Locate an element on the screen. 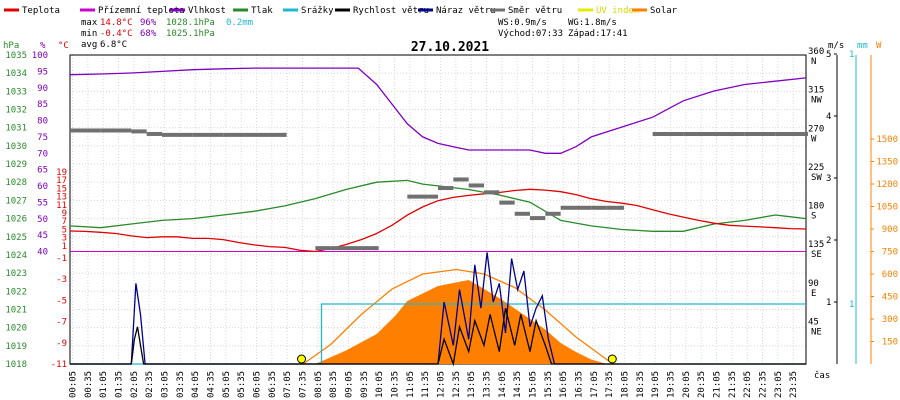 The image size is (900, 400). x-tick-label: 13:35 is located at coordinates (488, 384).